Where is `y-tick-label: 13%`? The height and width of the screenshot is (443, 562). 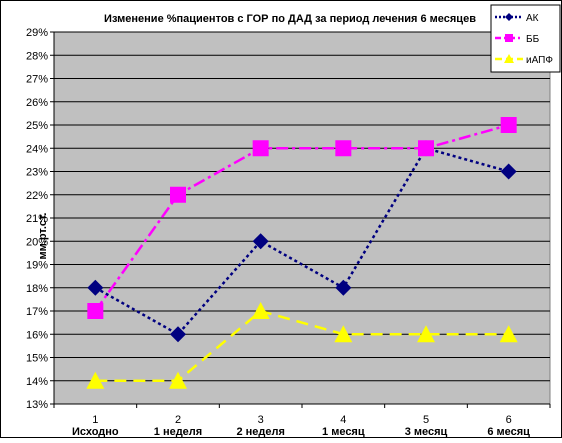 y-tick-label: 13% is located at coordinates (37, 405).